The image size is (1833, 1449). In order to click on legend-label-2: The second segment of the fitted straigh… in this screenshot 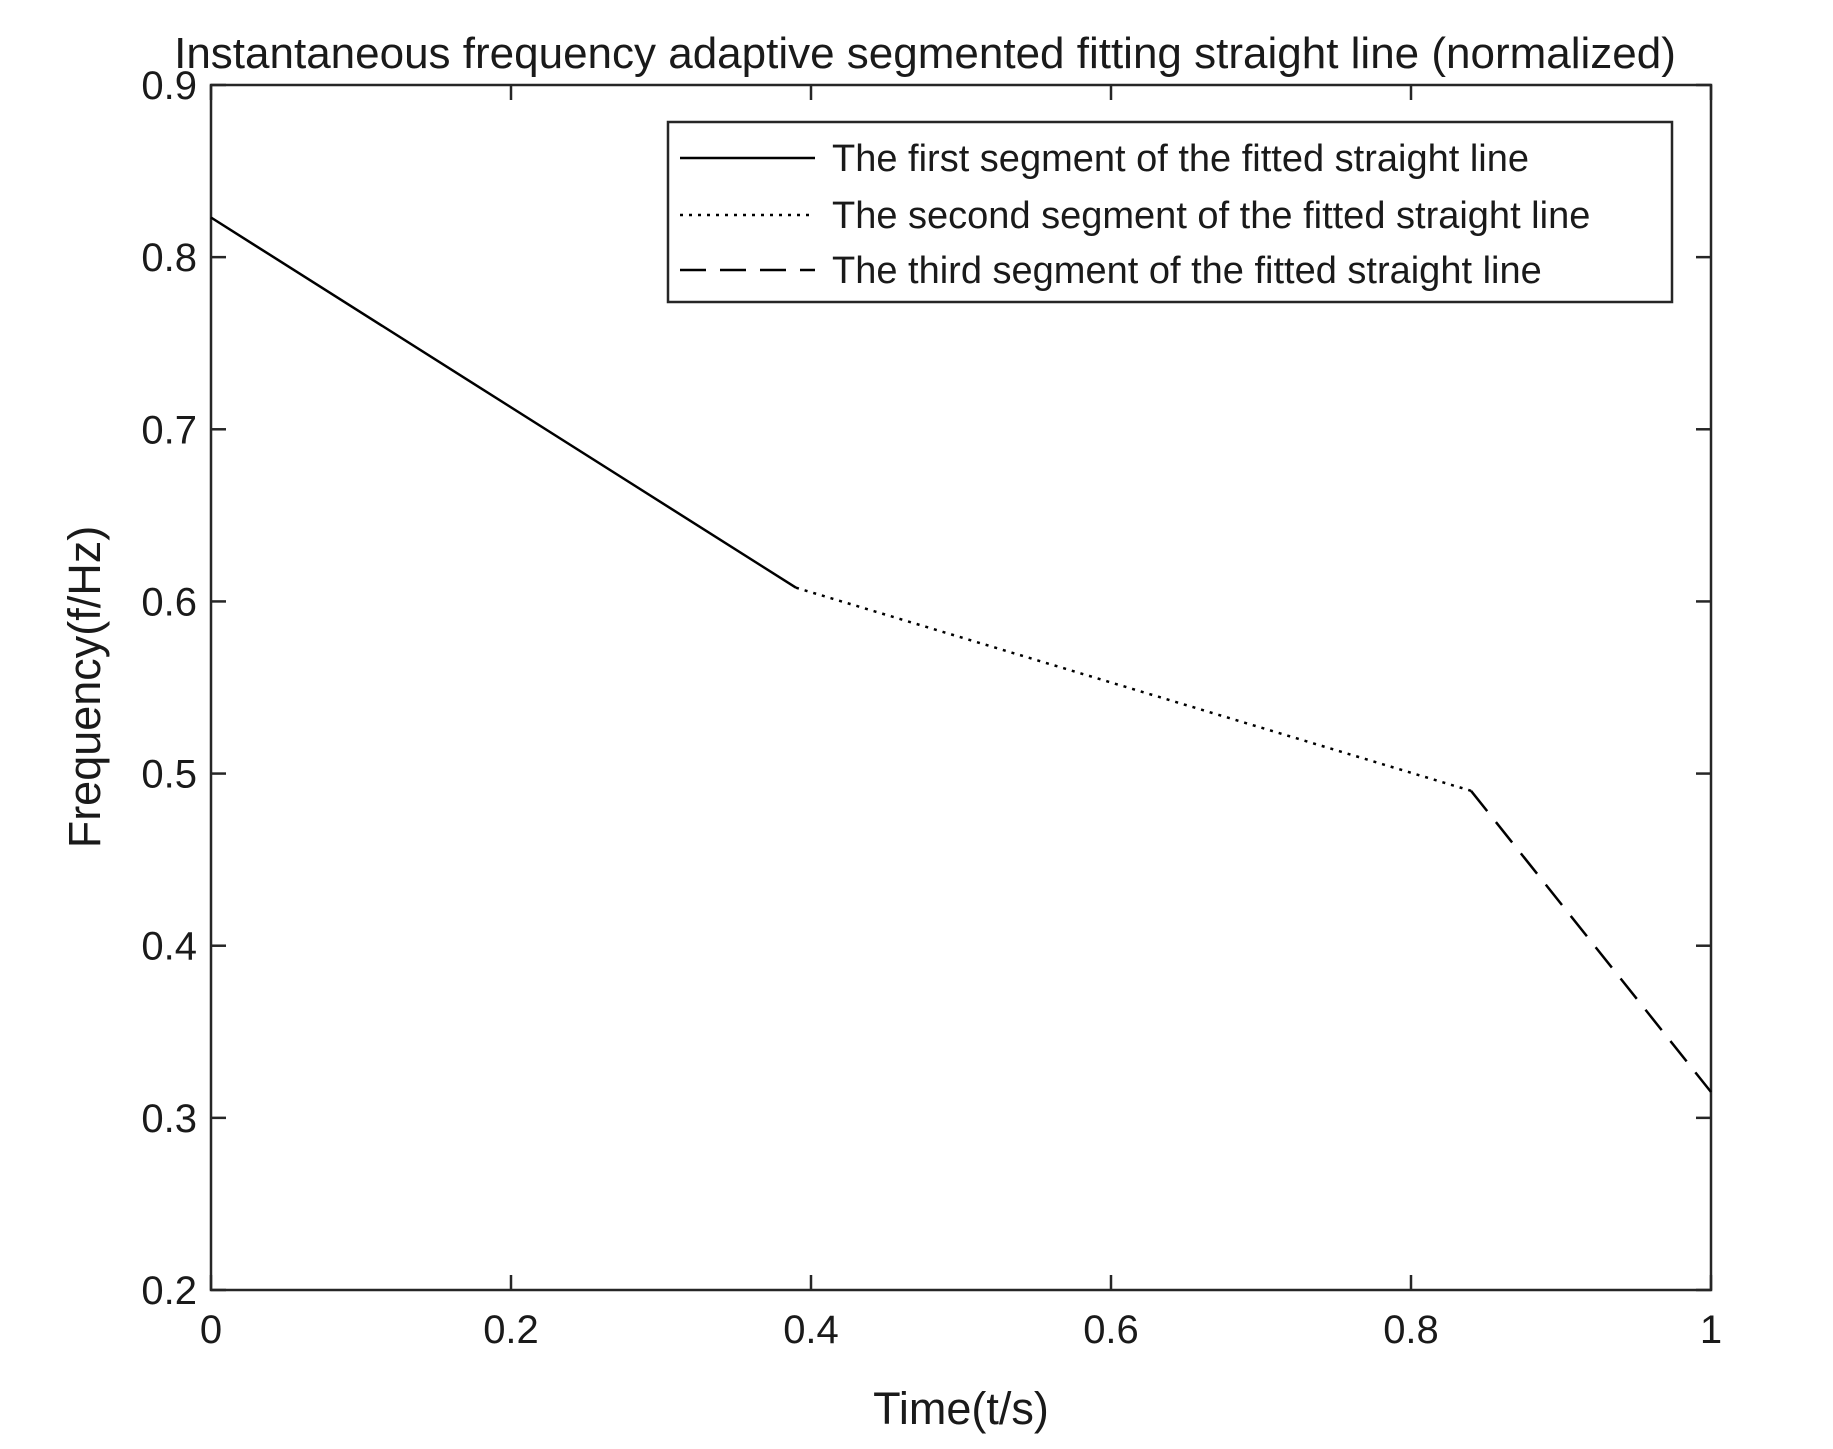, I will do `click(1211, 216)`.